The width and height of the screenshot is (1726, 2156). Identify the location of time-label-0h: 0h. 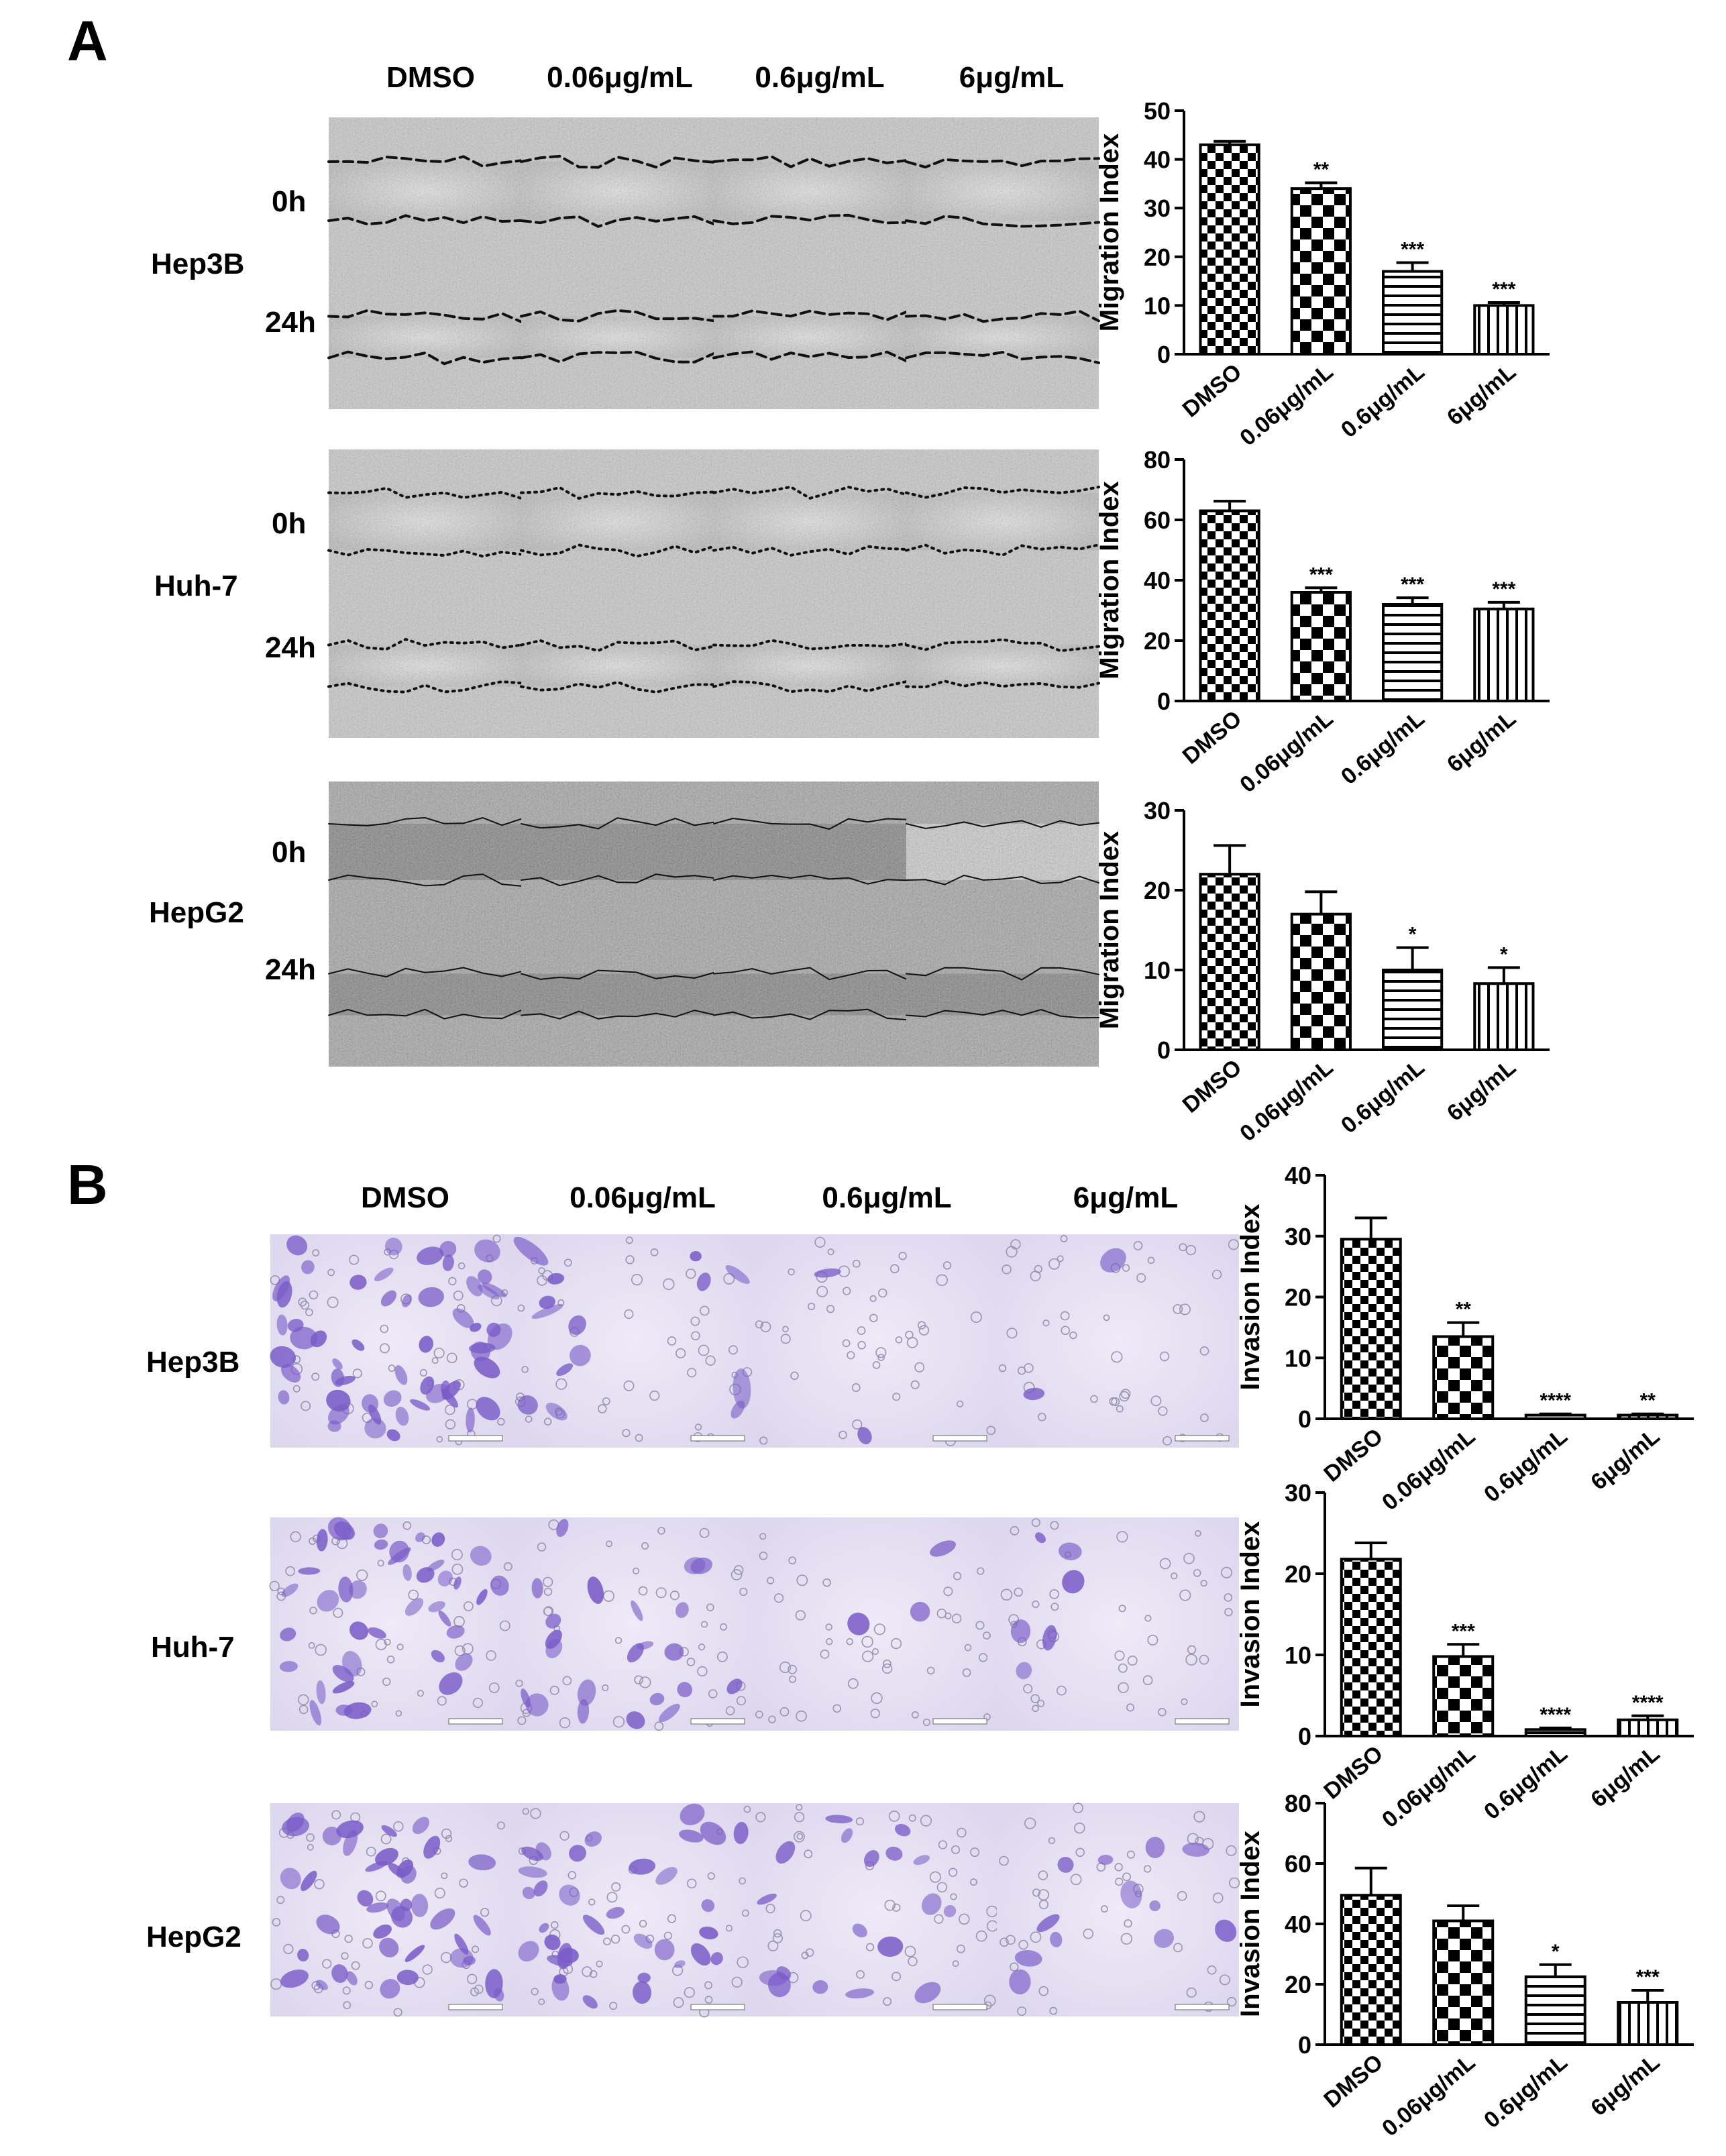
(289, 202).